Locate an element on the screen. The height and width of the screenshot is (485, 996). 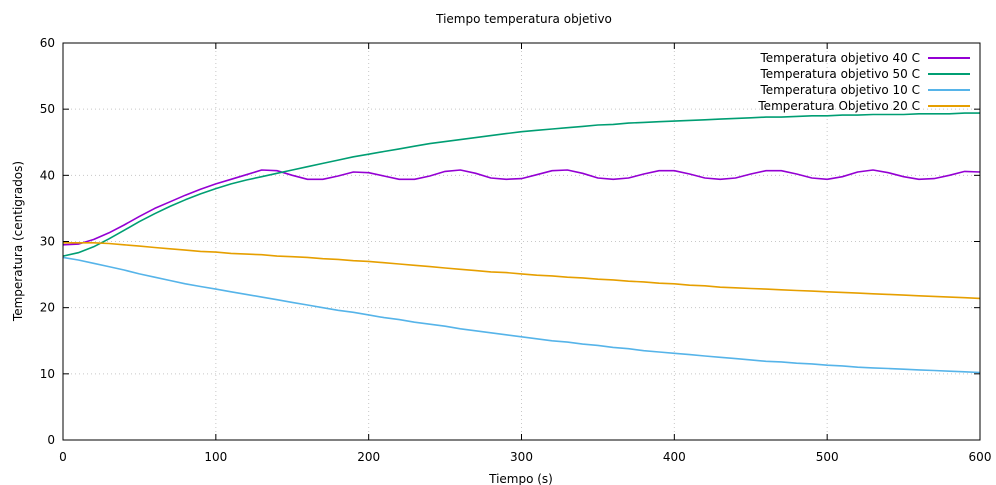
y-tick-label: 20 is located at coordinates (47, 308).